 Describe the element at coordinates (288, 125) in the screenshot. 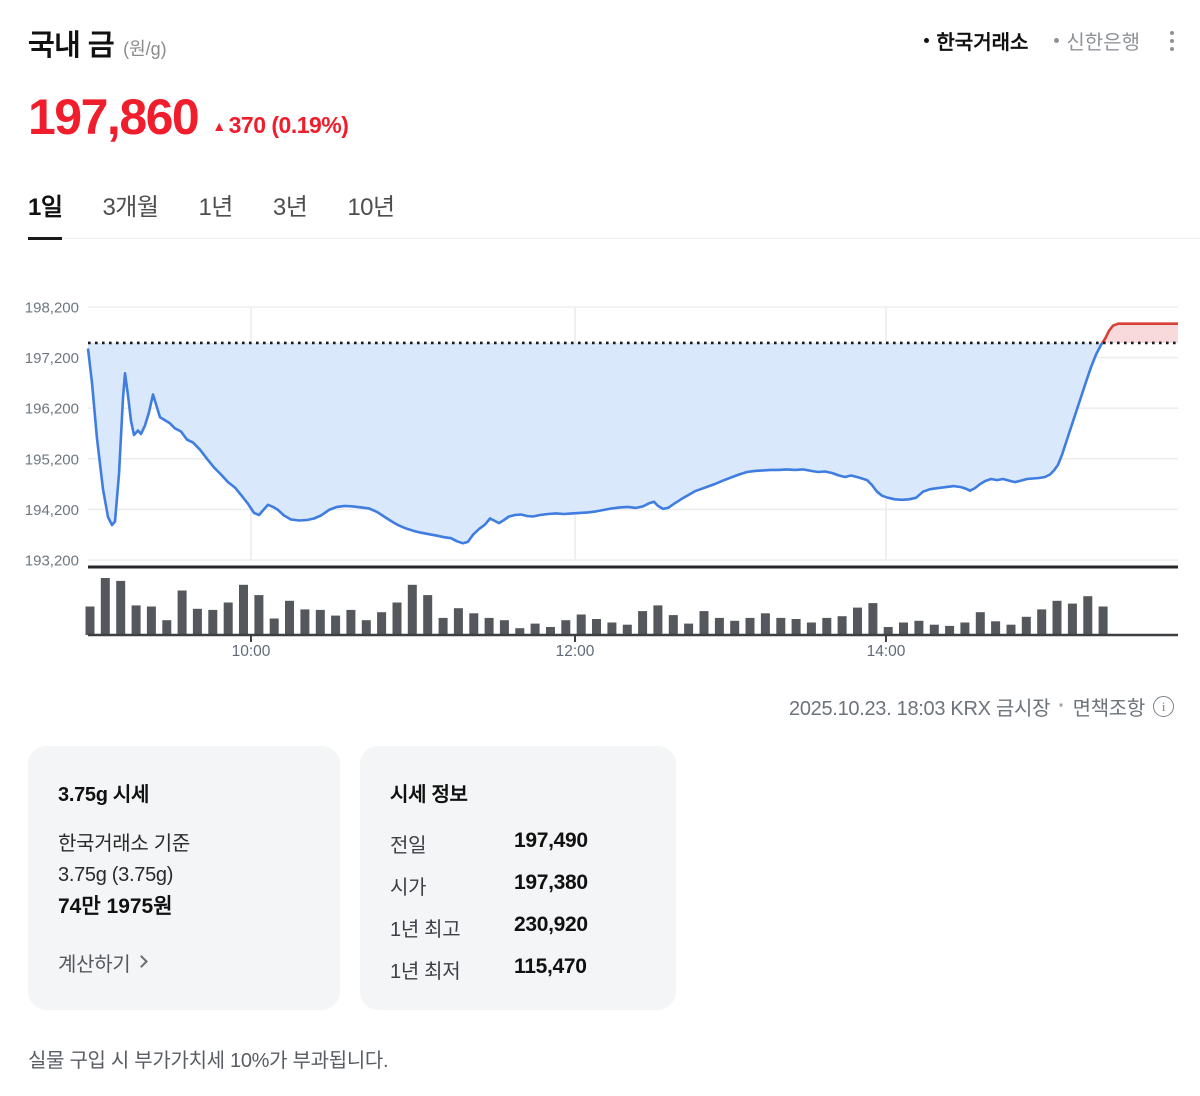

I see `price-change-text: 370 (0.19%)` at that location.